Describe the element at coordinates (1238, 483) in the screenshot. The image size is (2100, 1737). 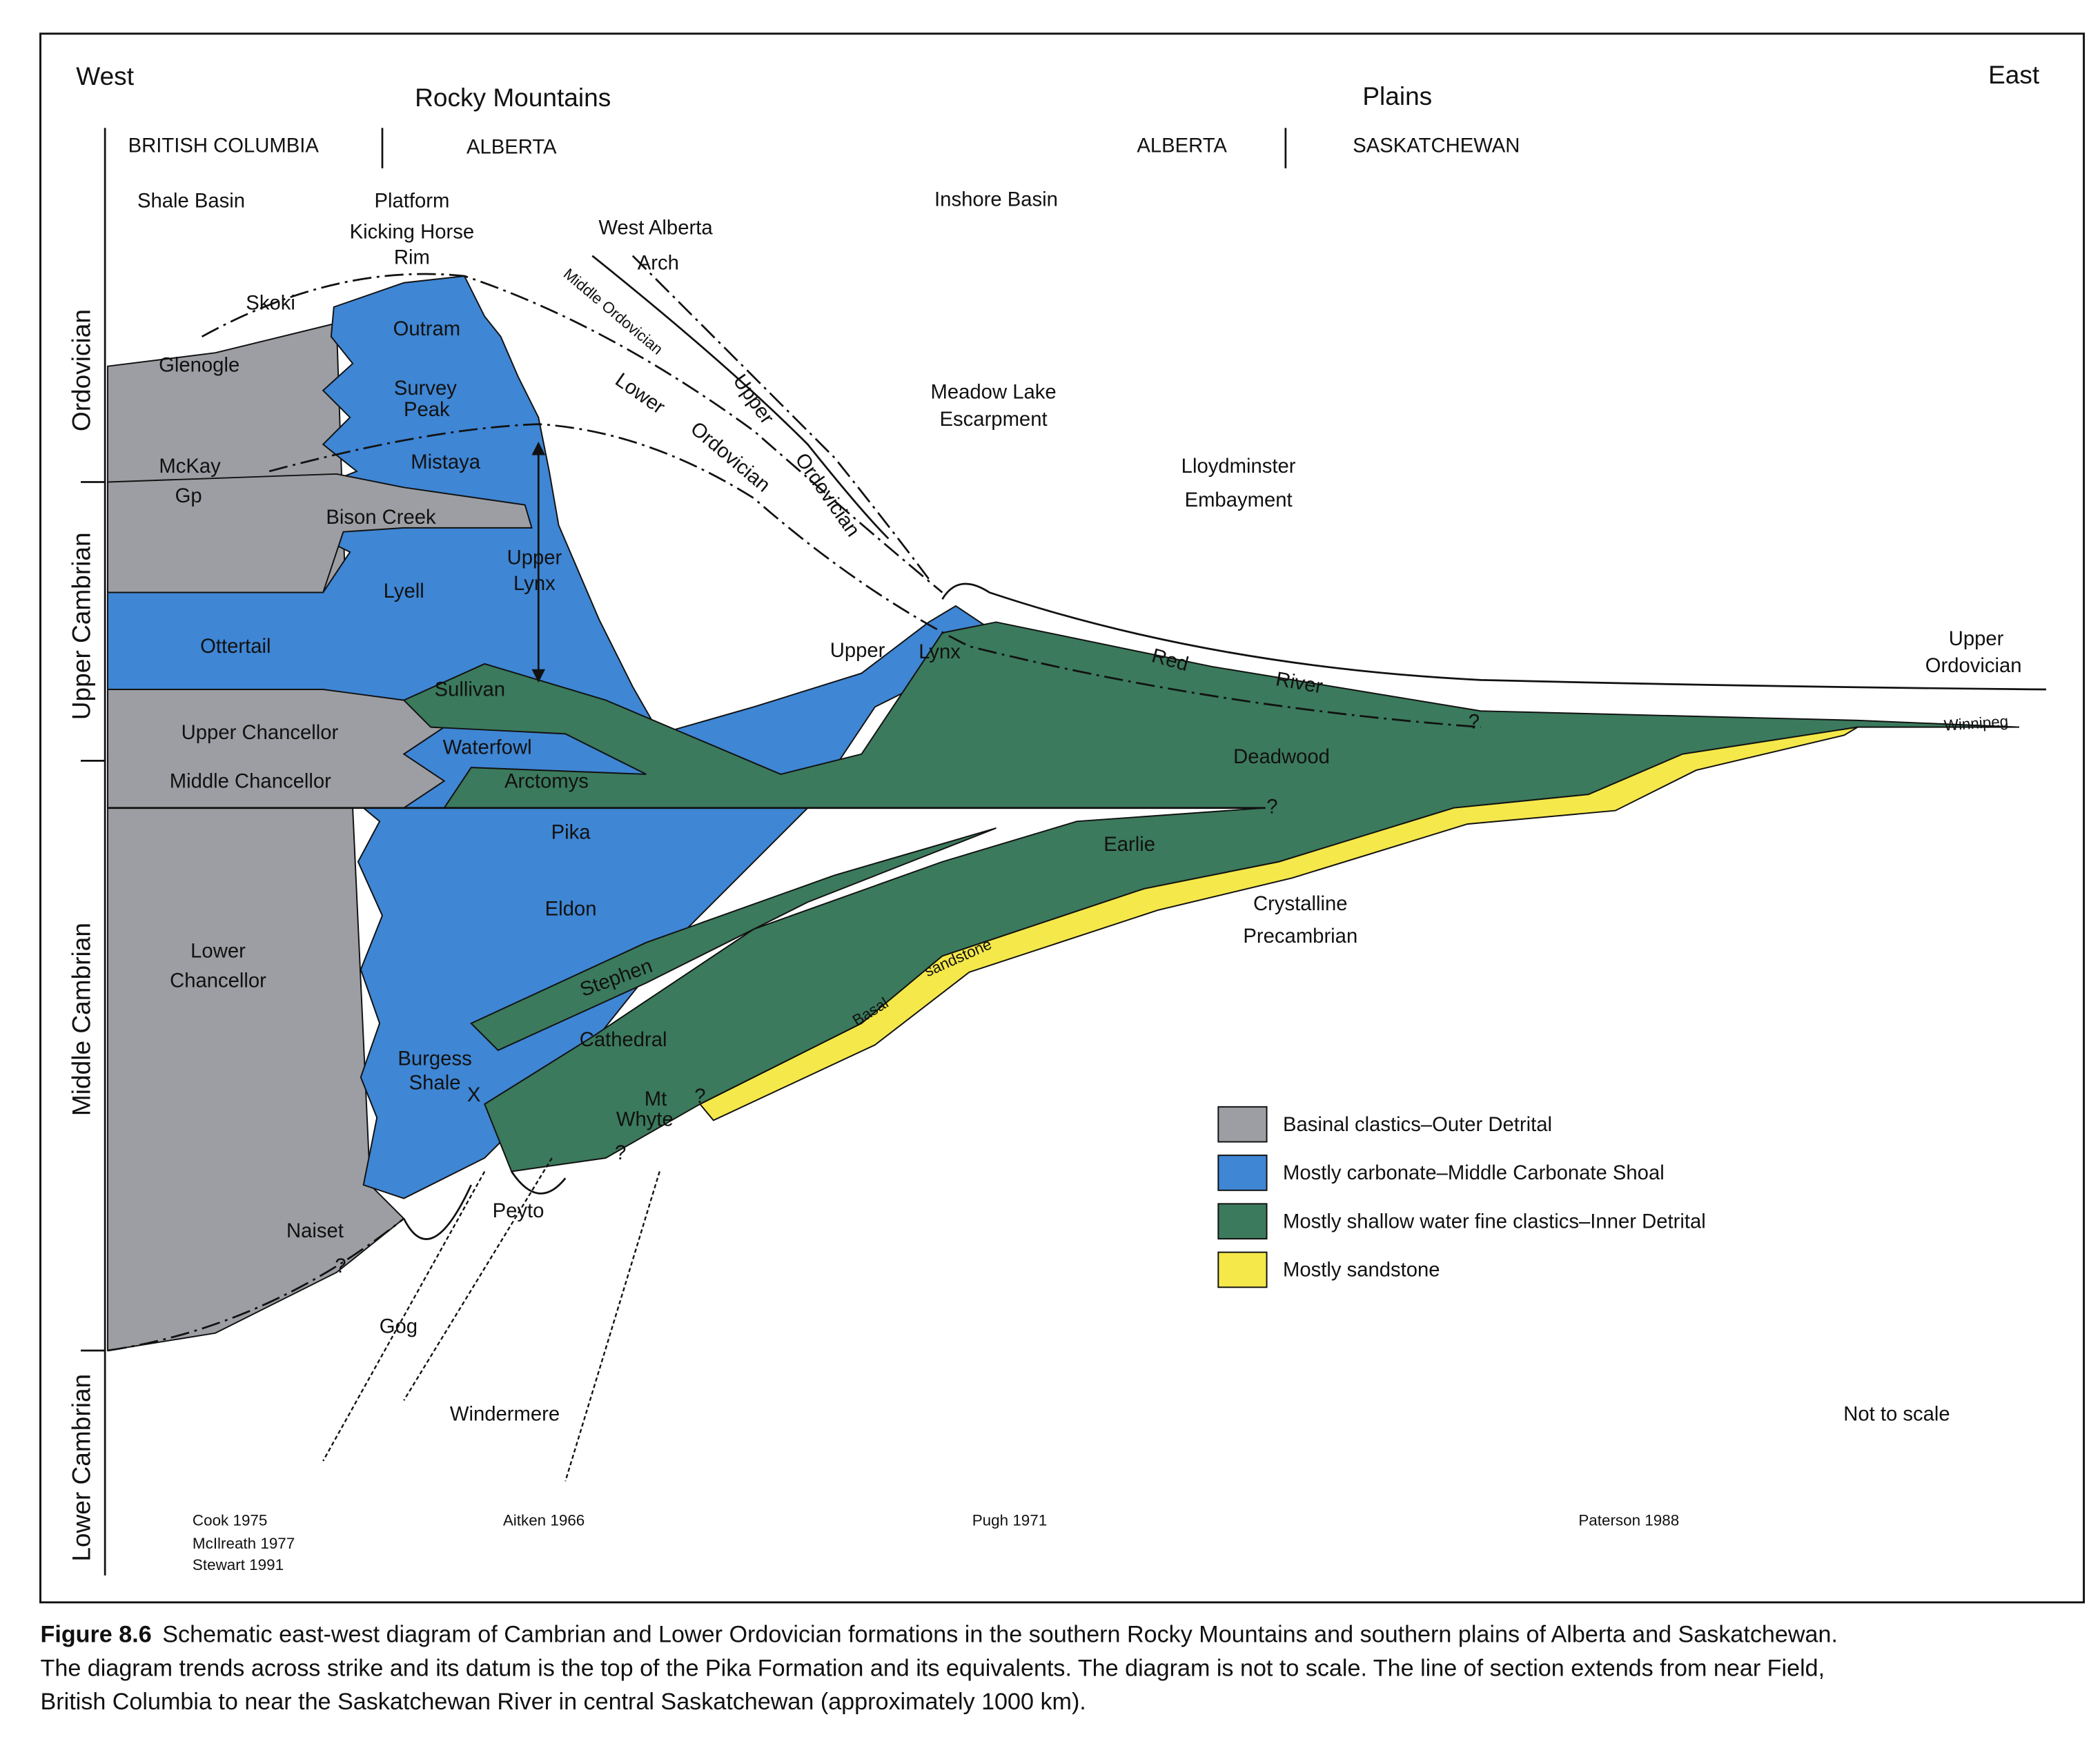
I see `geography: Lloydminster Embayment` at that location.